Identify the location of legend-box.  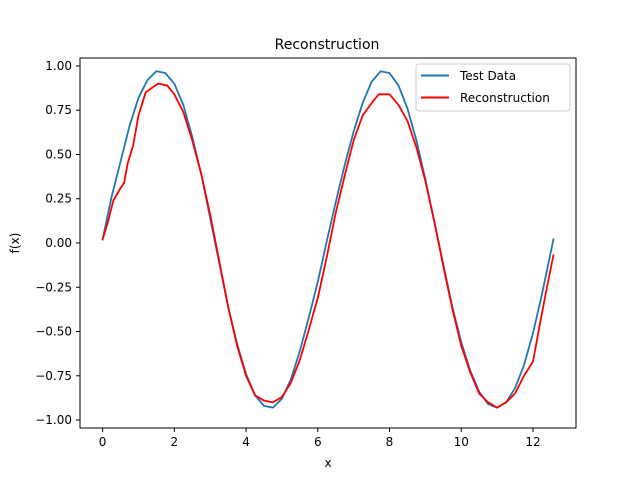
(493, 87).